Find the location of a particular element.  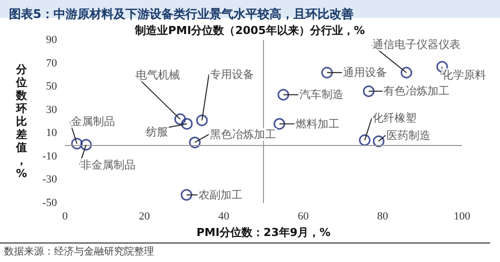

annotation: 黑色冶炼加工 is located at coordinates (243, 134).